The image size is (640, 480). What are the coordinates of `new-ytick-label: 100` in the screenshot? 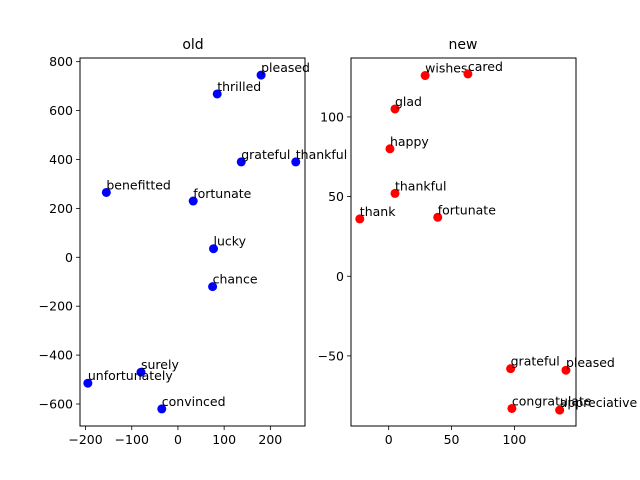 It's located at (332, 116).